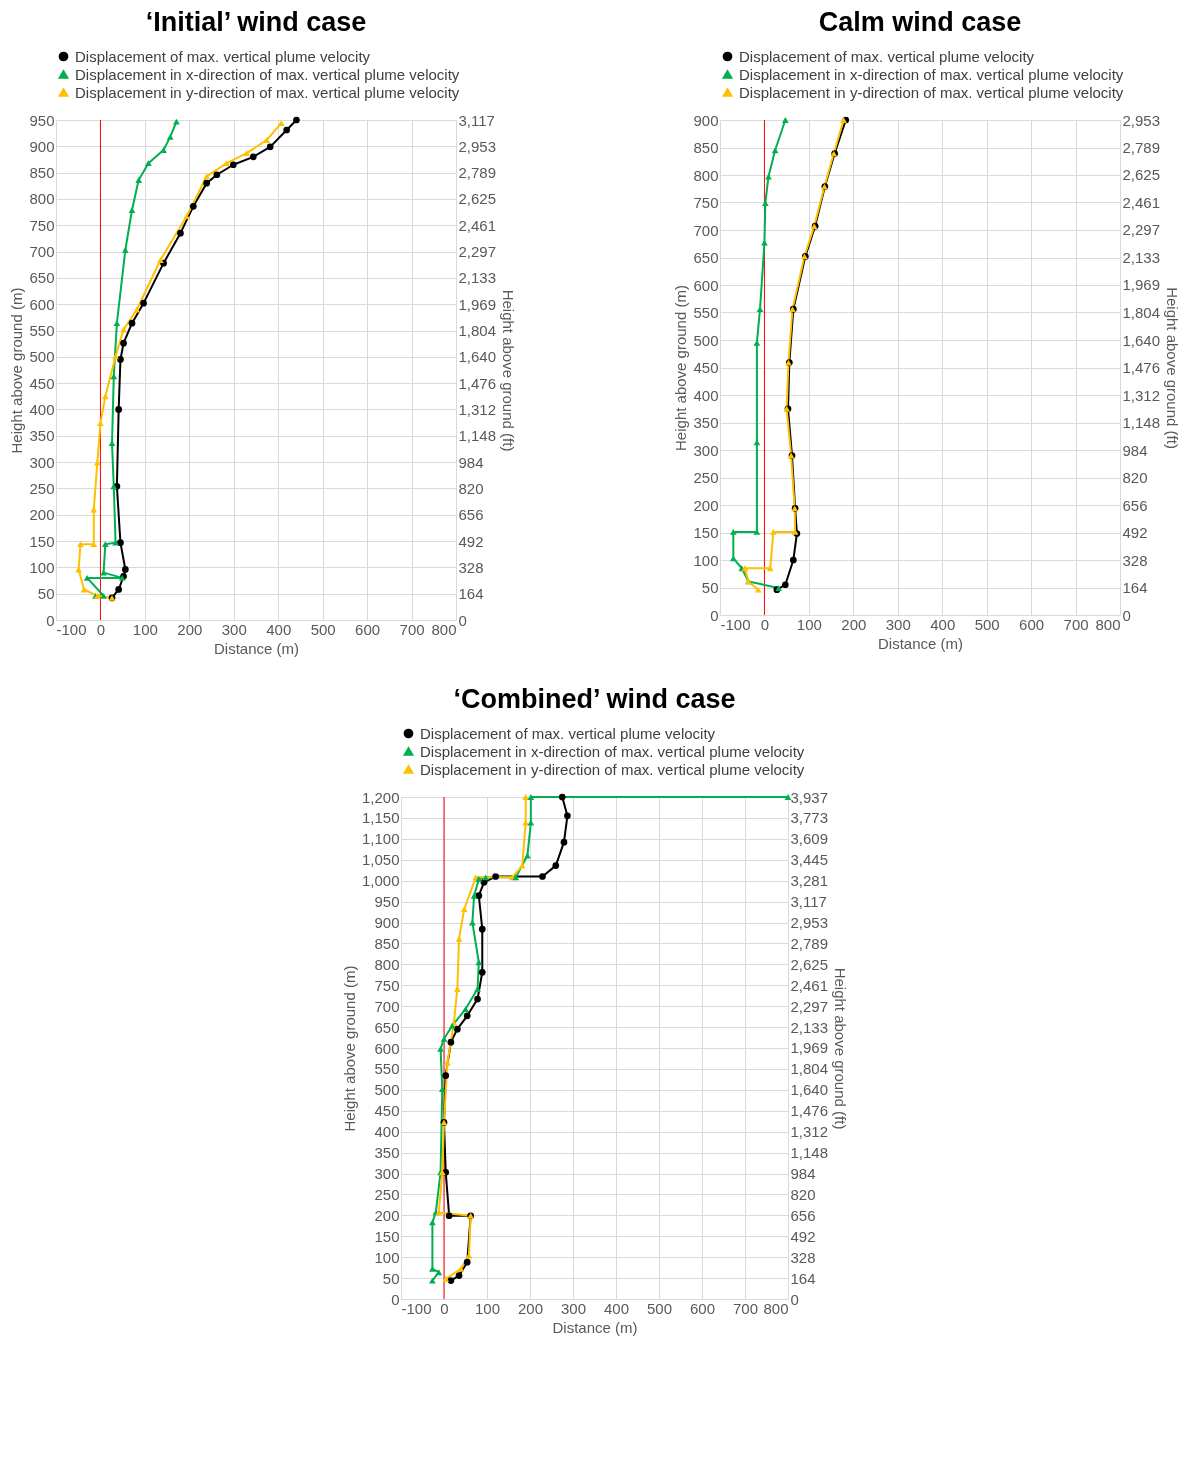  What do you see at coordinates (809, 860) in the screenshot?
I see `y2-tick-label: 3,445` at bounding box center [809, 860].